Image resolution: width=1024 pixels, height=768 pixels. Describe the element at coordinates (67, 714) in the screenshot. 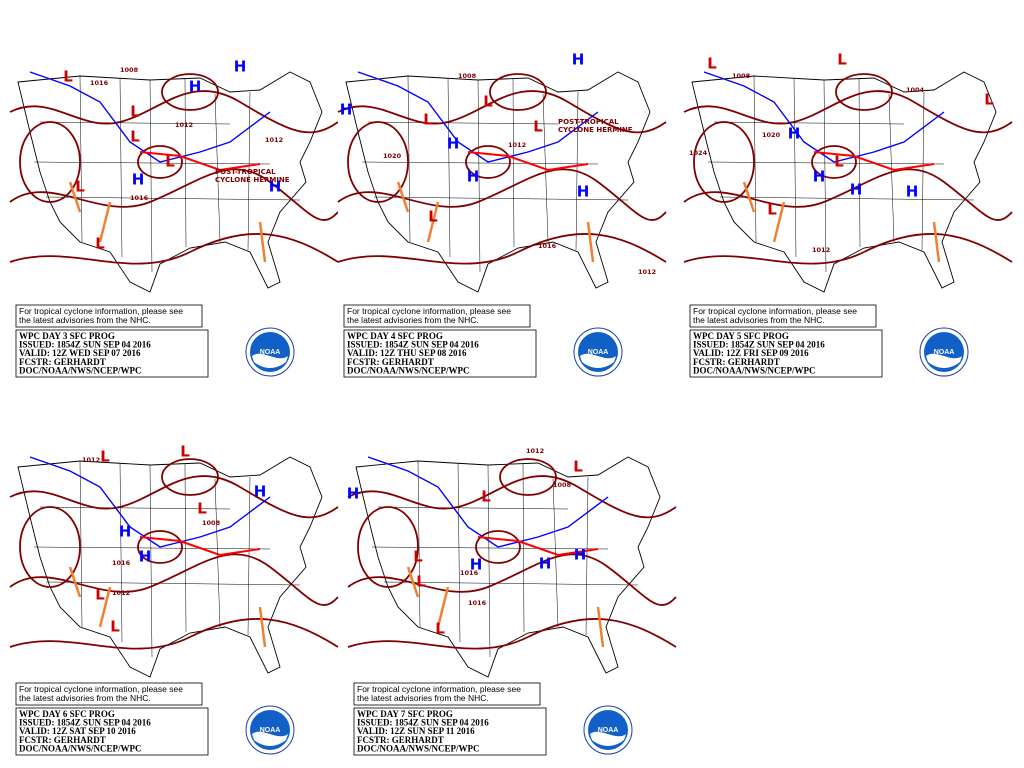

I see `info-line: WPC DAY 6 SFC PROG` at that location.